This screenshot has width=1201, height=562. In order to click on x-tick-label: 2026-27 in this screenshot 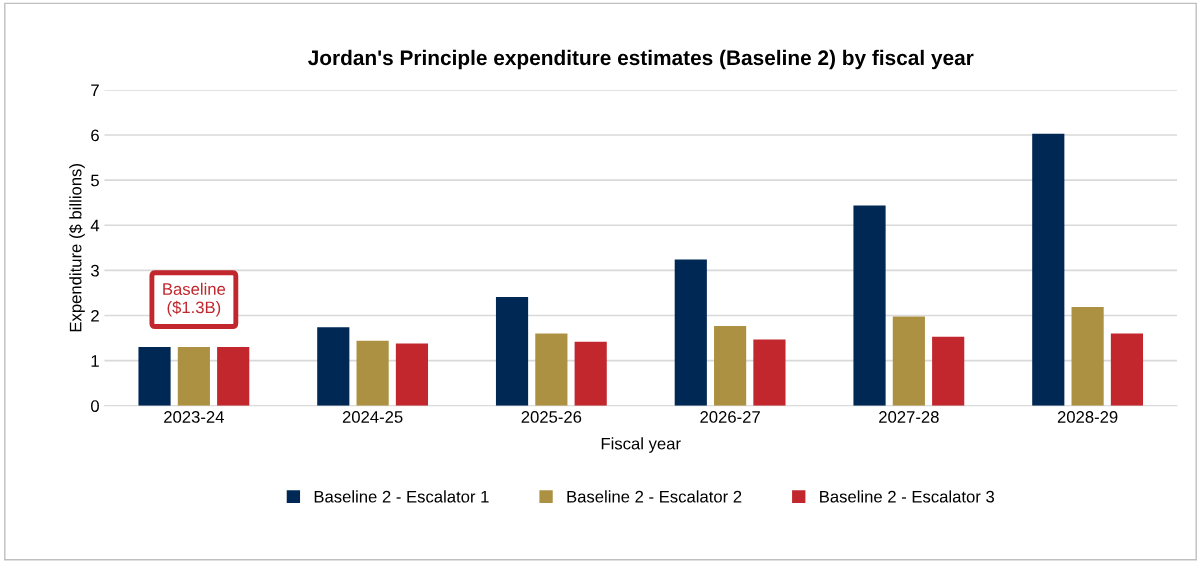, I will do `click(730, 417)`.